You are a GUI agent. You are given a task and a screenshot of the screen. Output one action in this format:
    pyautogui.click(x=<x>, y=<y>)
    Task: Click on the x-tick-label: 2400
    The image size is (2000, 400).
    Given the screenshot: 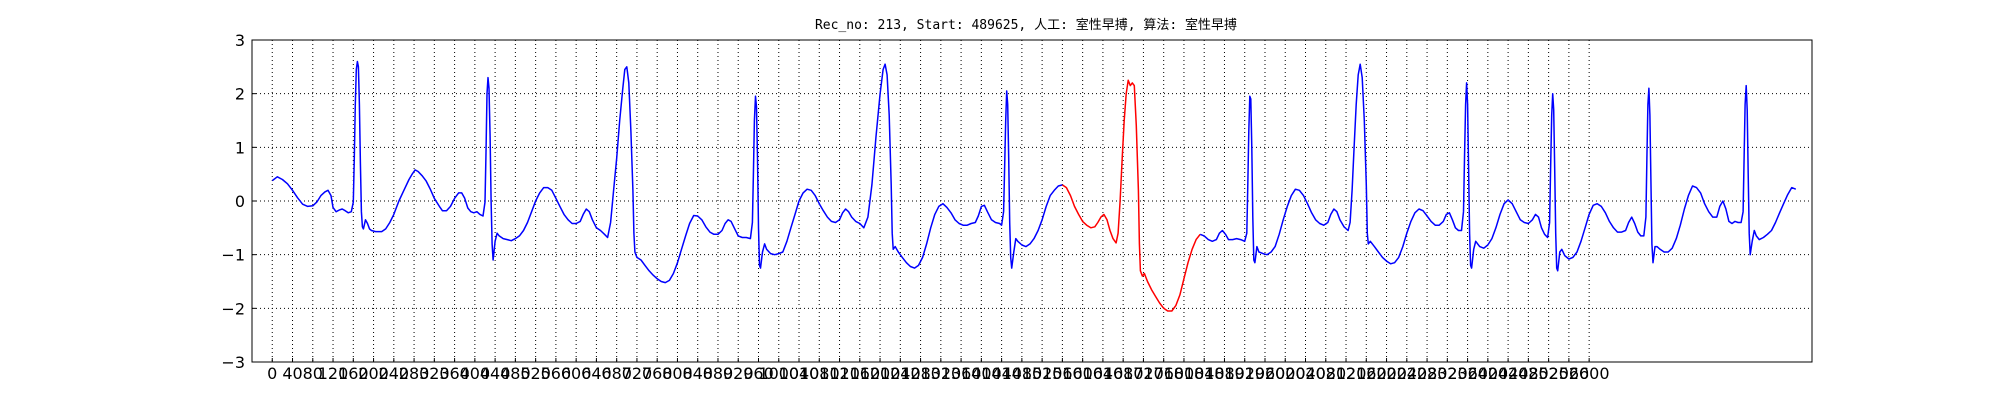 What is the action you would take?
    pyautogui.click(x=1487, y=373)
    